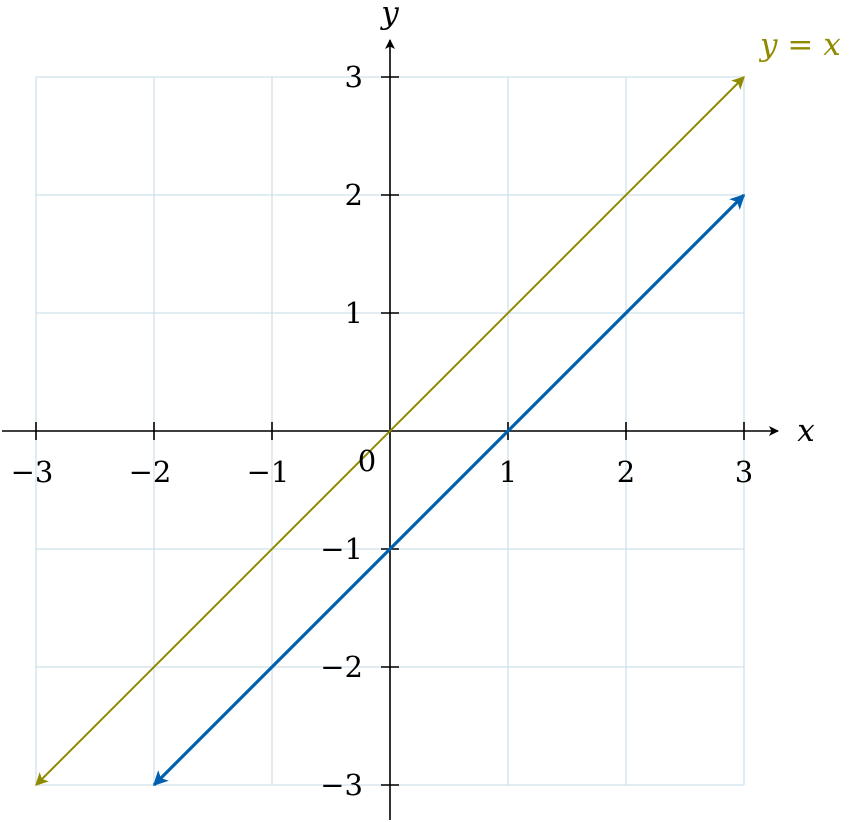 The width and height of the screenshot is (858, 822). What do you see at coordinates (744, 472) in the screenshot?
I see `x-tick-label: 3` at bounding box center [744, 472].